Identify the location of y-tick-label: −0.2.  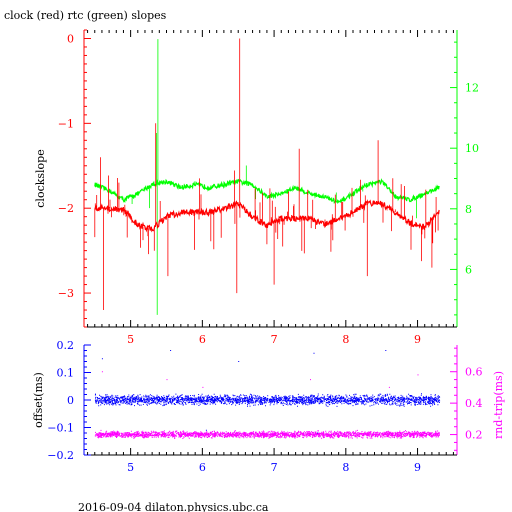
(60, 455).